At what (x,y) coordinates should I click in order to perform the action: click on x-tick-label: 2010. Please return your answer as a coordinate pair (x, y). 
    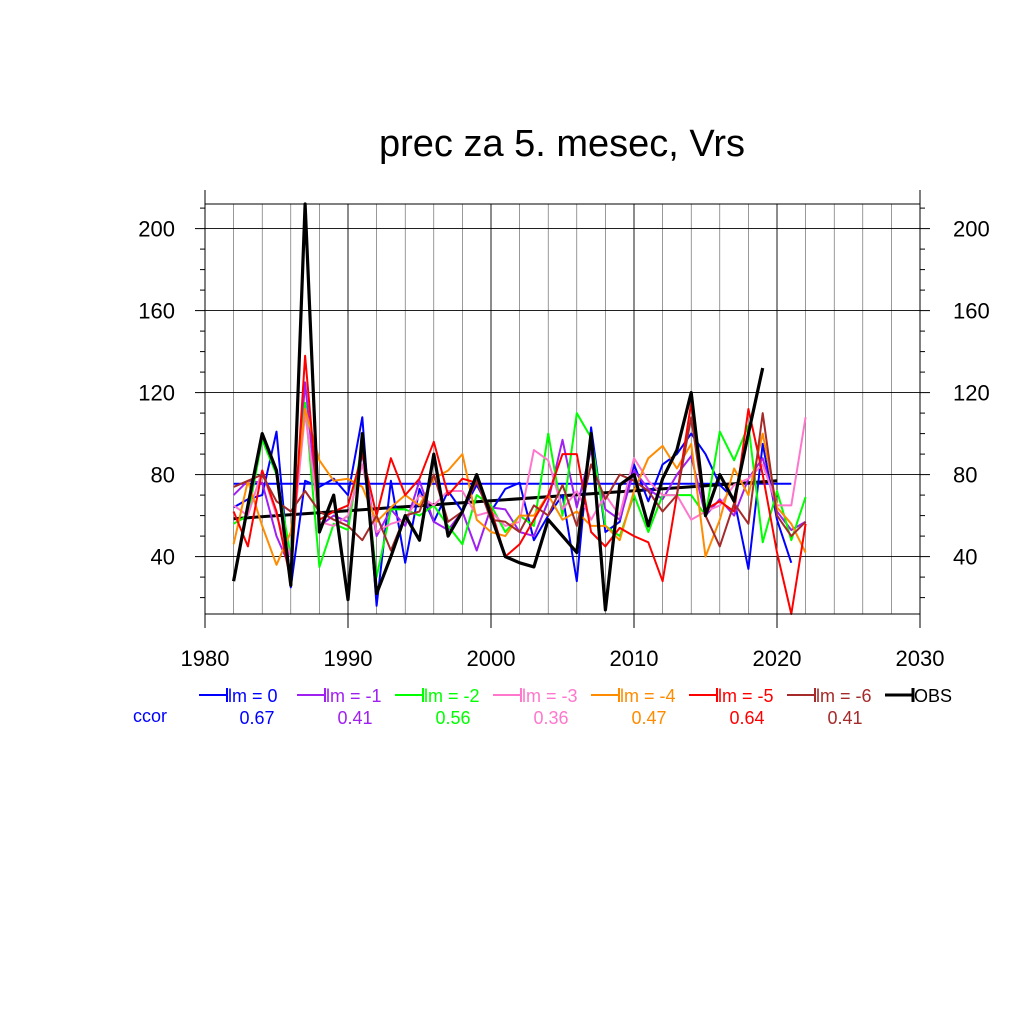
    Looking at the image, I should click on (634, 658).